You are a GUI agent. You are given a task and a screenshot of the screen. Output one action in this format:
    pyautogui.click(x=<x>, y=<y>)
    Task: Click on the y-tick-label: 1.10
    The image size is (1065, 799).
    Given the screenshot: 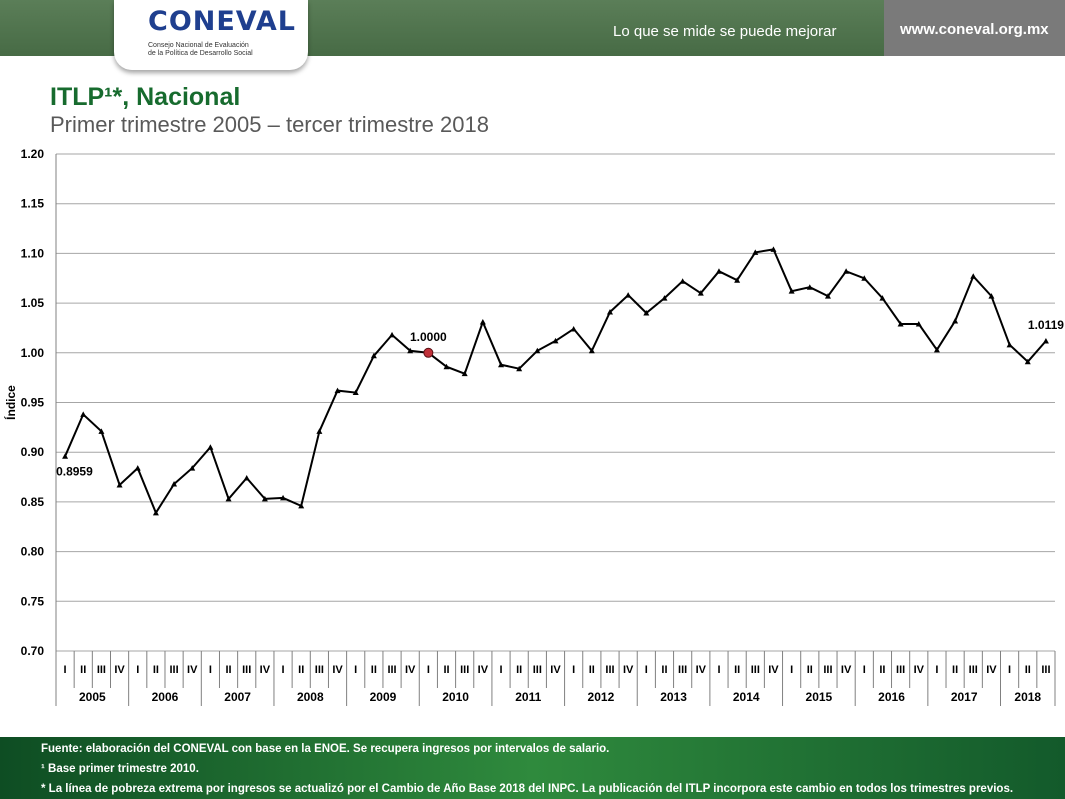 What is the action you would take?
    pyautogui.click(x=33, y=253)
    